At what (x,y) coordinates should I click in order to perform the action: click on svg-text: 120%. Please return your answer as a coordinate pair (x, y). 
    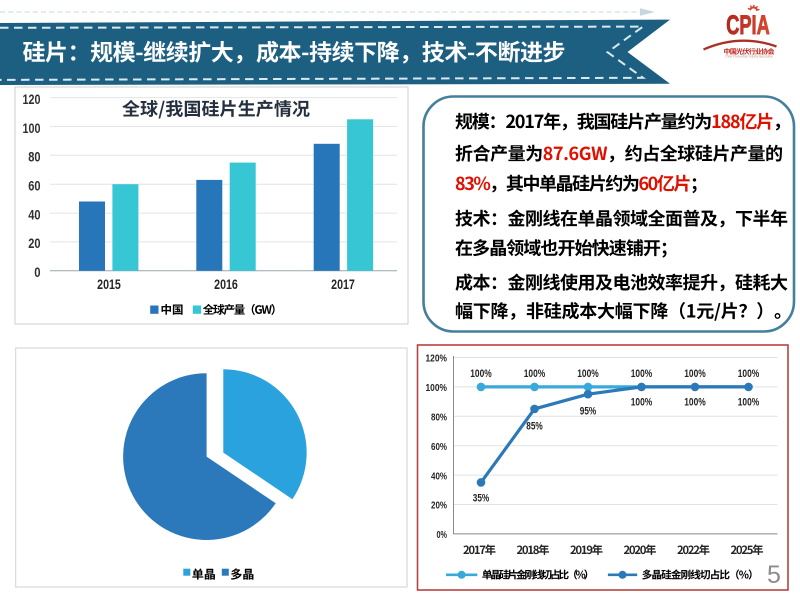
    Looking at the image, I should click on (437, 359).